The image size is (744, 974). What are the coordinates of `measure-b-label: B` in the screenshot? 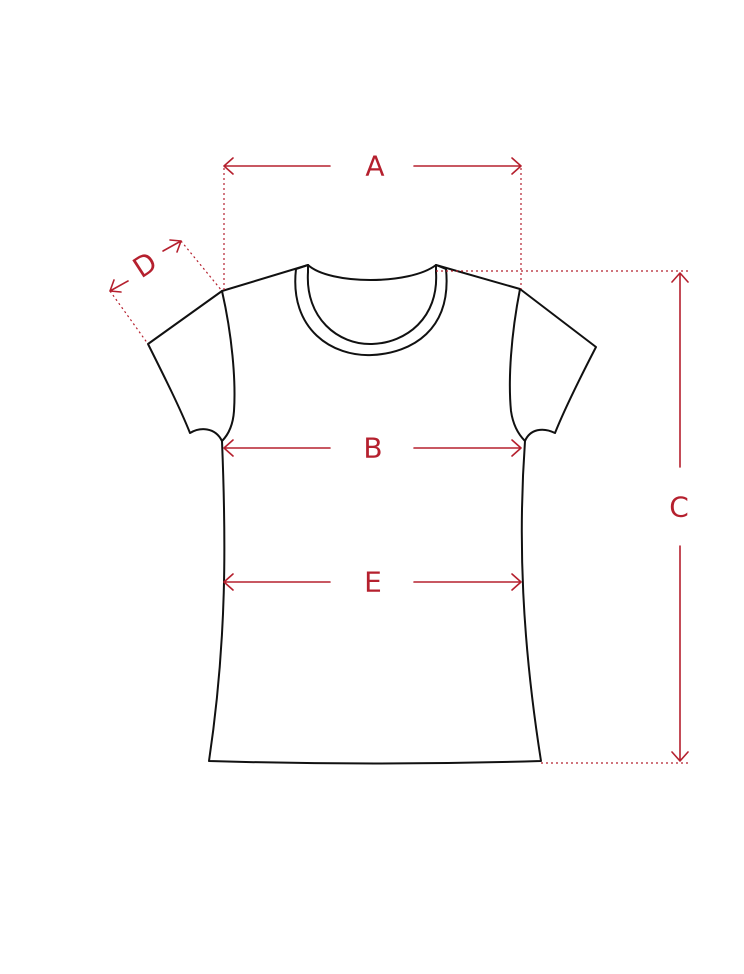 It's located at (372, 448).